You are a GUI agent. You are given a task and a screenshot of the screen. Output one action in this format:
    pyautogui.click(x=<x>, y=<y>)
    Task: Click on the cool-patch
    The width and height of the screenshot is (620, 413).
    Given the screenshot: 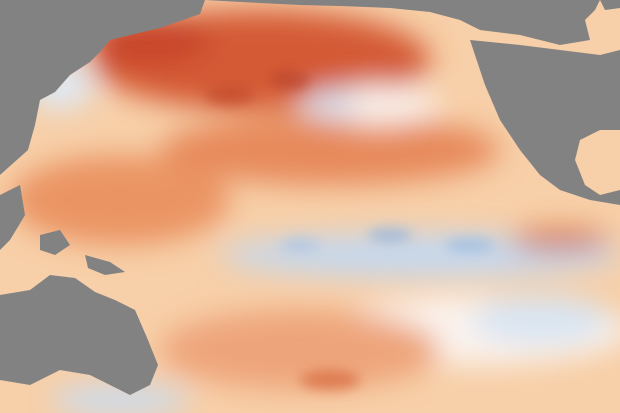 What is the action you would take?
    pyautogui.click(x=330, y=105)
    